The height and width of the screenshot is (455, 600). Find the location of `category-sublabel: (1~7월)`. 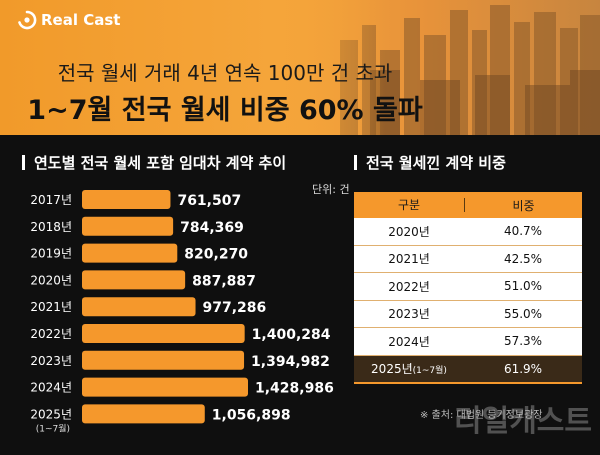

category-sublabel: (1~7월) is located at coordinates (53, 428).